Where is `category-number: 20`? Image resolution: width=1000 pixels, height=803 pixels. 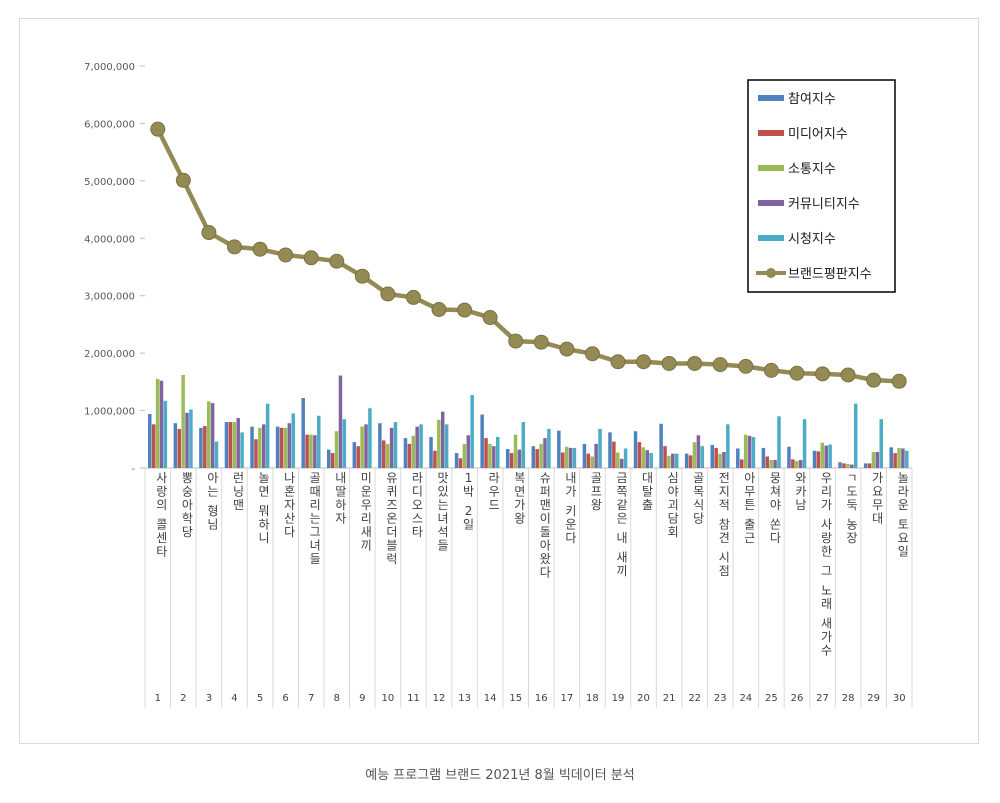 category-number: 20 is located at coordinates (643, 698).